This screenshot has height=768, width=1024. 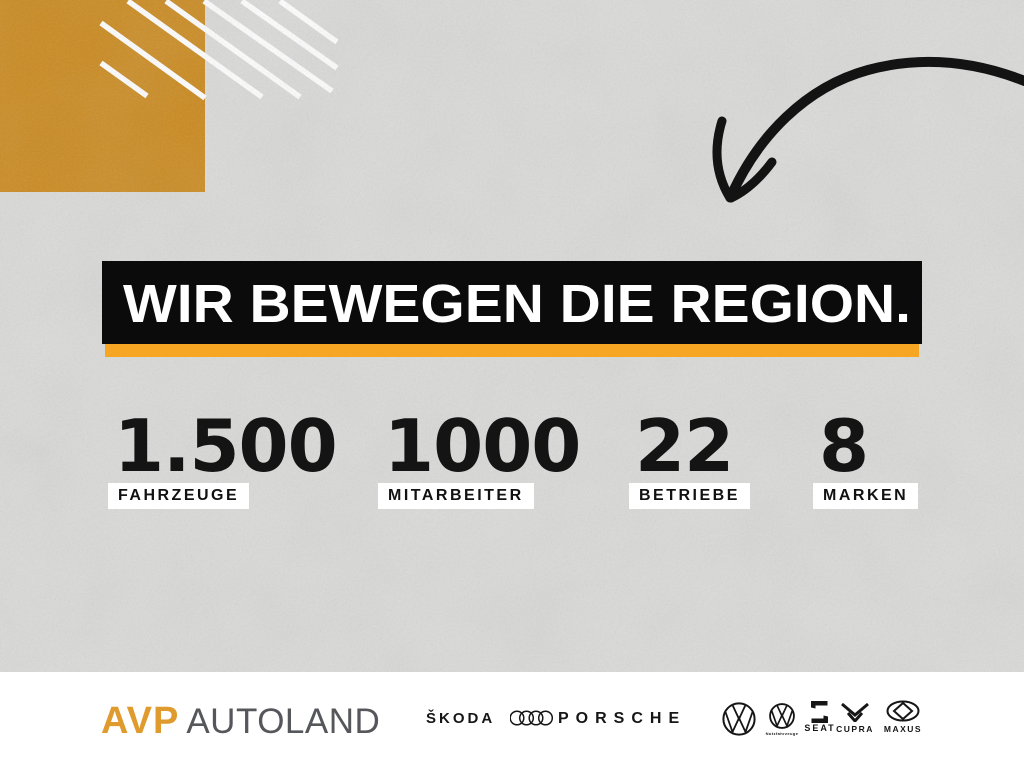 What do you see at coordinates (482, 446) in the screenshot?
I see `stat-value: 1000` at bounding box center [482, 446].